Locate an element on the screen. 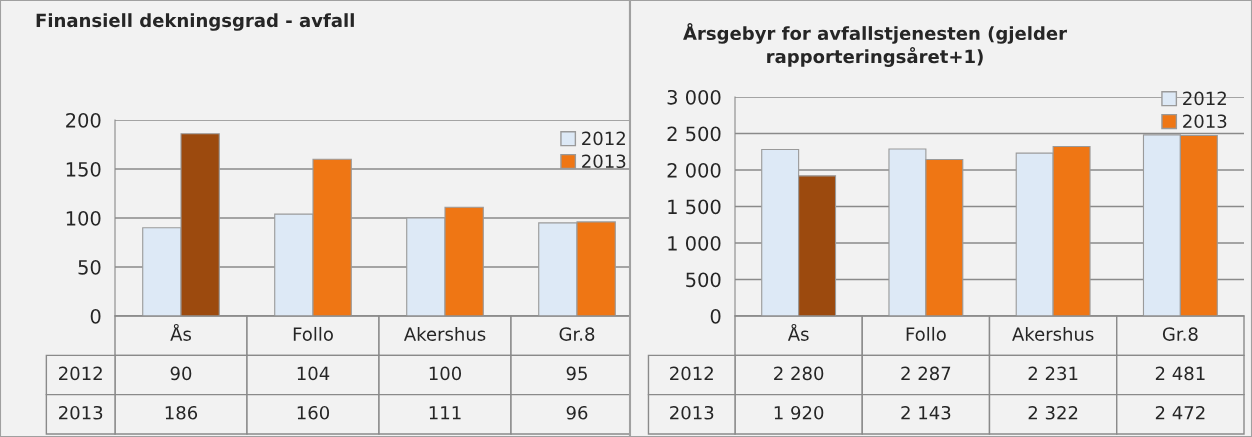 This screenshot has width=1252, height=437. data-label: 2 280 is located at coordinates (799, 373).